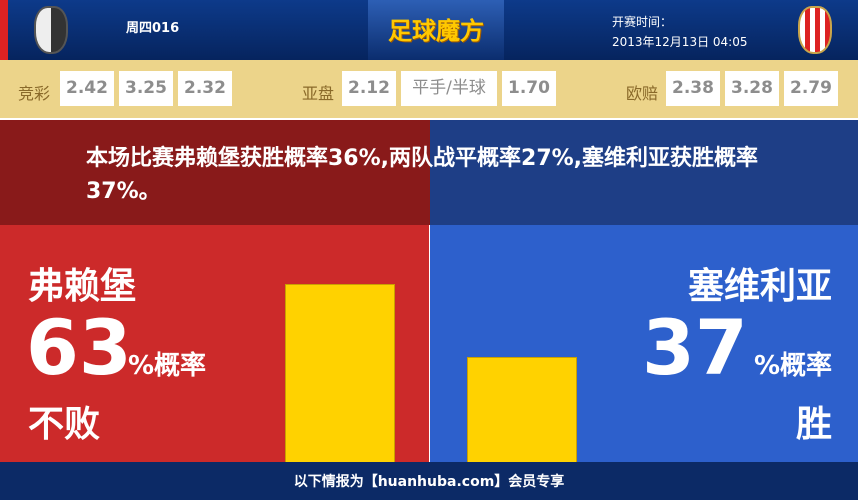 The image size is (858, 502). What do you see at coordinates (449, 88) in the screenshot?
I see `odds-value: 平手/半球` at bounding box center [449, 88].